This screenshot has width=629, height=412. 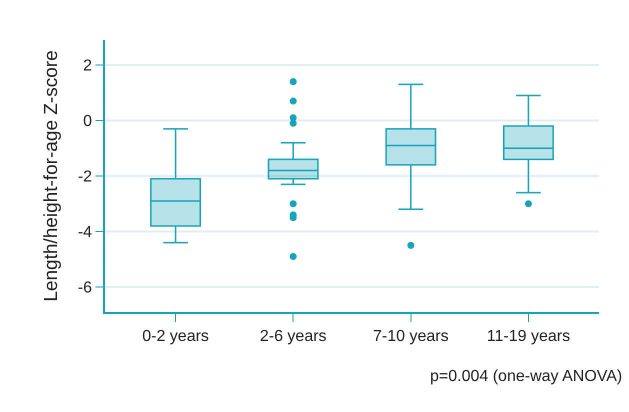 What do you see at coordinates (175, 336) in the screenshot?
I see `x-tick-label: 0-2 years` at bounding box center [175, 336].